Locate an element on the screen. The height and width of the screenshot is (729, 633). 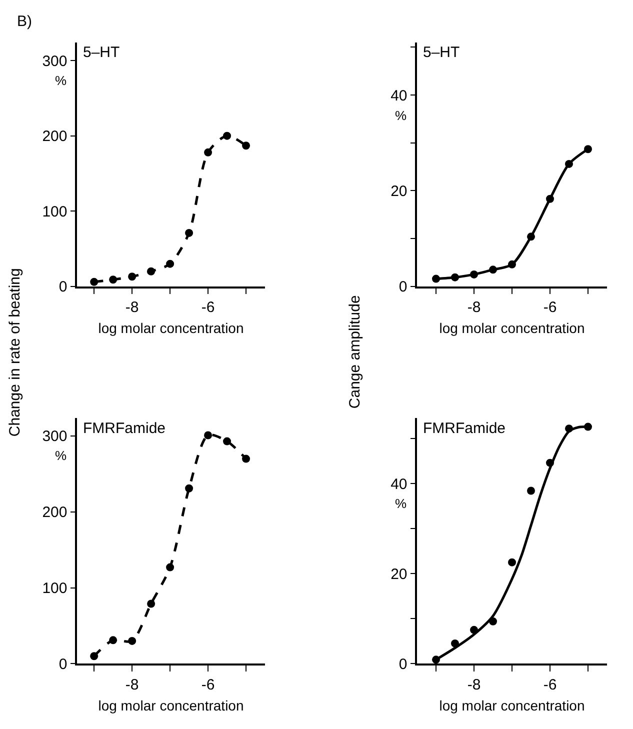
y-axis-title: Cange amplitude is located at coordinates (355, 352).